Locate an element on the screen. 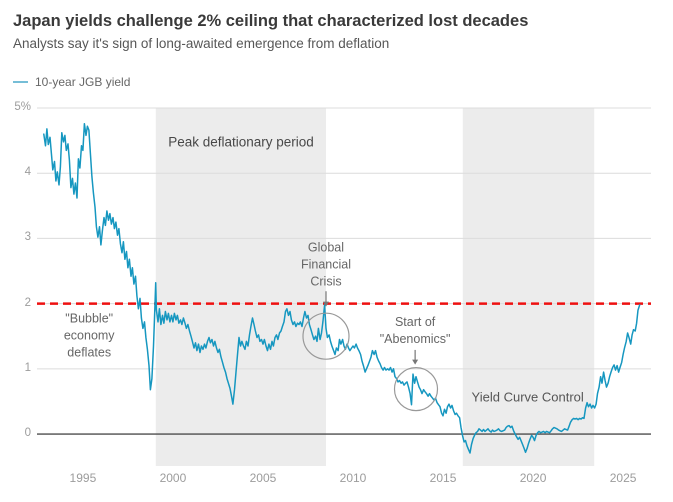 This screenshot has width=673, height=502. y-axis-tick-0: 0 is located at coordinates (27, 433).